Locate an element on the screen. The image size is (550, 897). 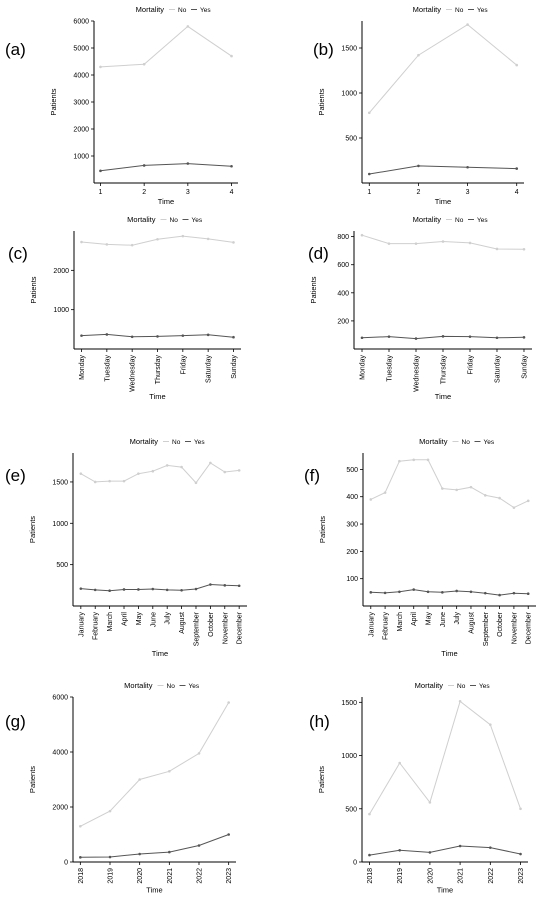
x-tick-label: 2 is located at coordinates (144, 192).